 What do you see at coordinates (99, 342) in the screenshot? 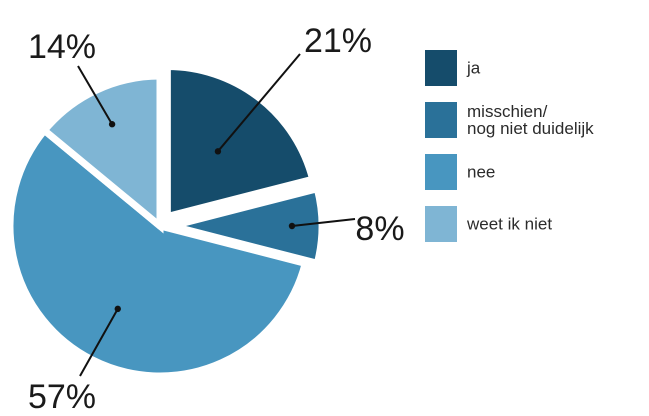
I see `leader-line-nee` at bounding box center [99, 342].